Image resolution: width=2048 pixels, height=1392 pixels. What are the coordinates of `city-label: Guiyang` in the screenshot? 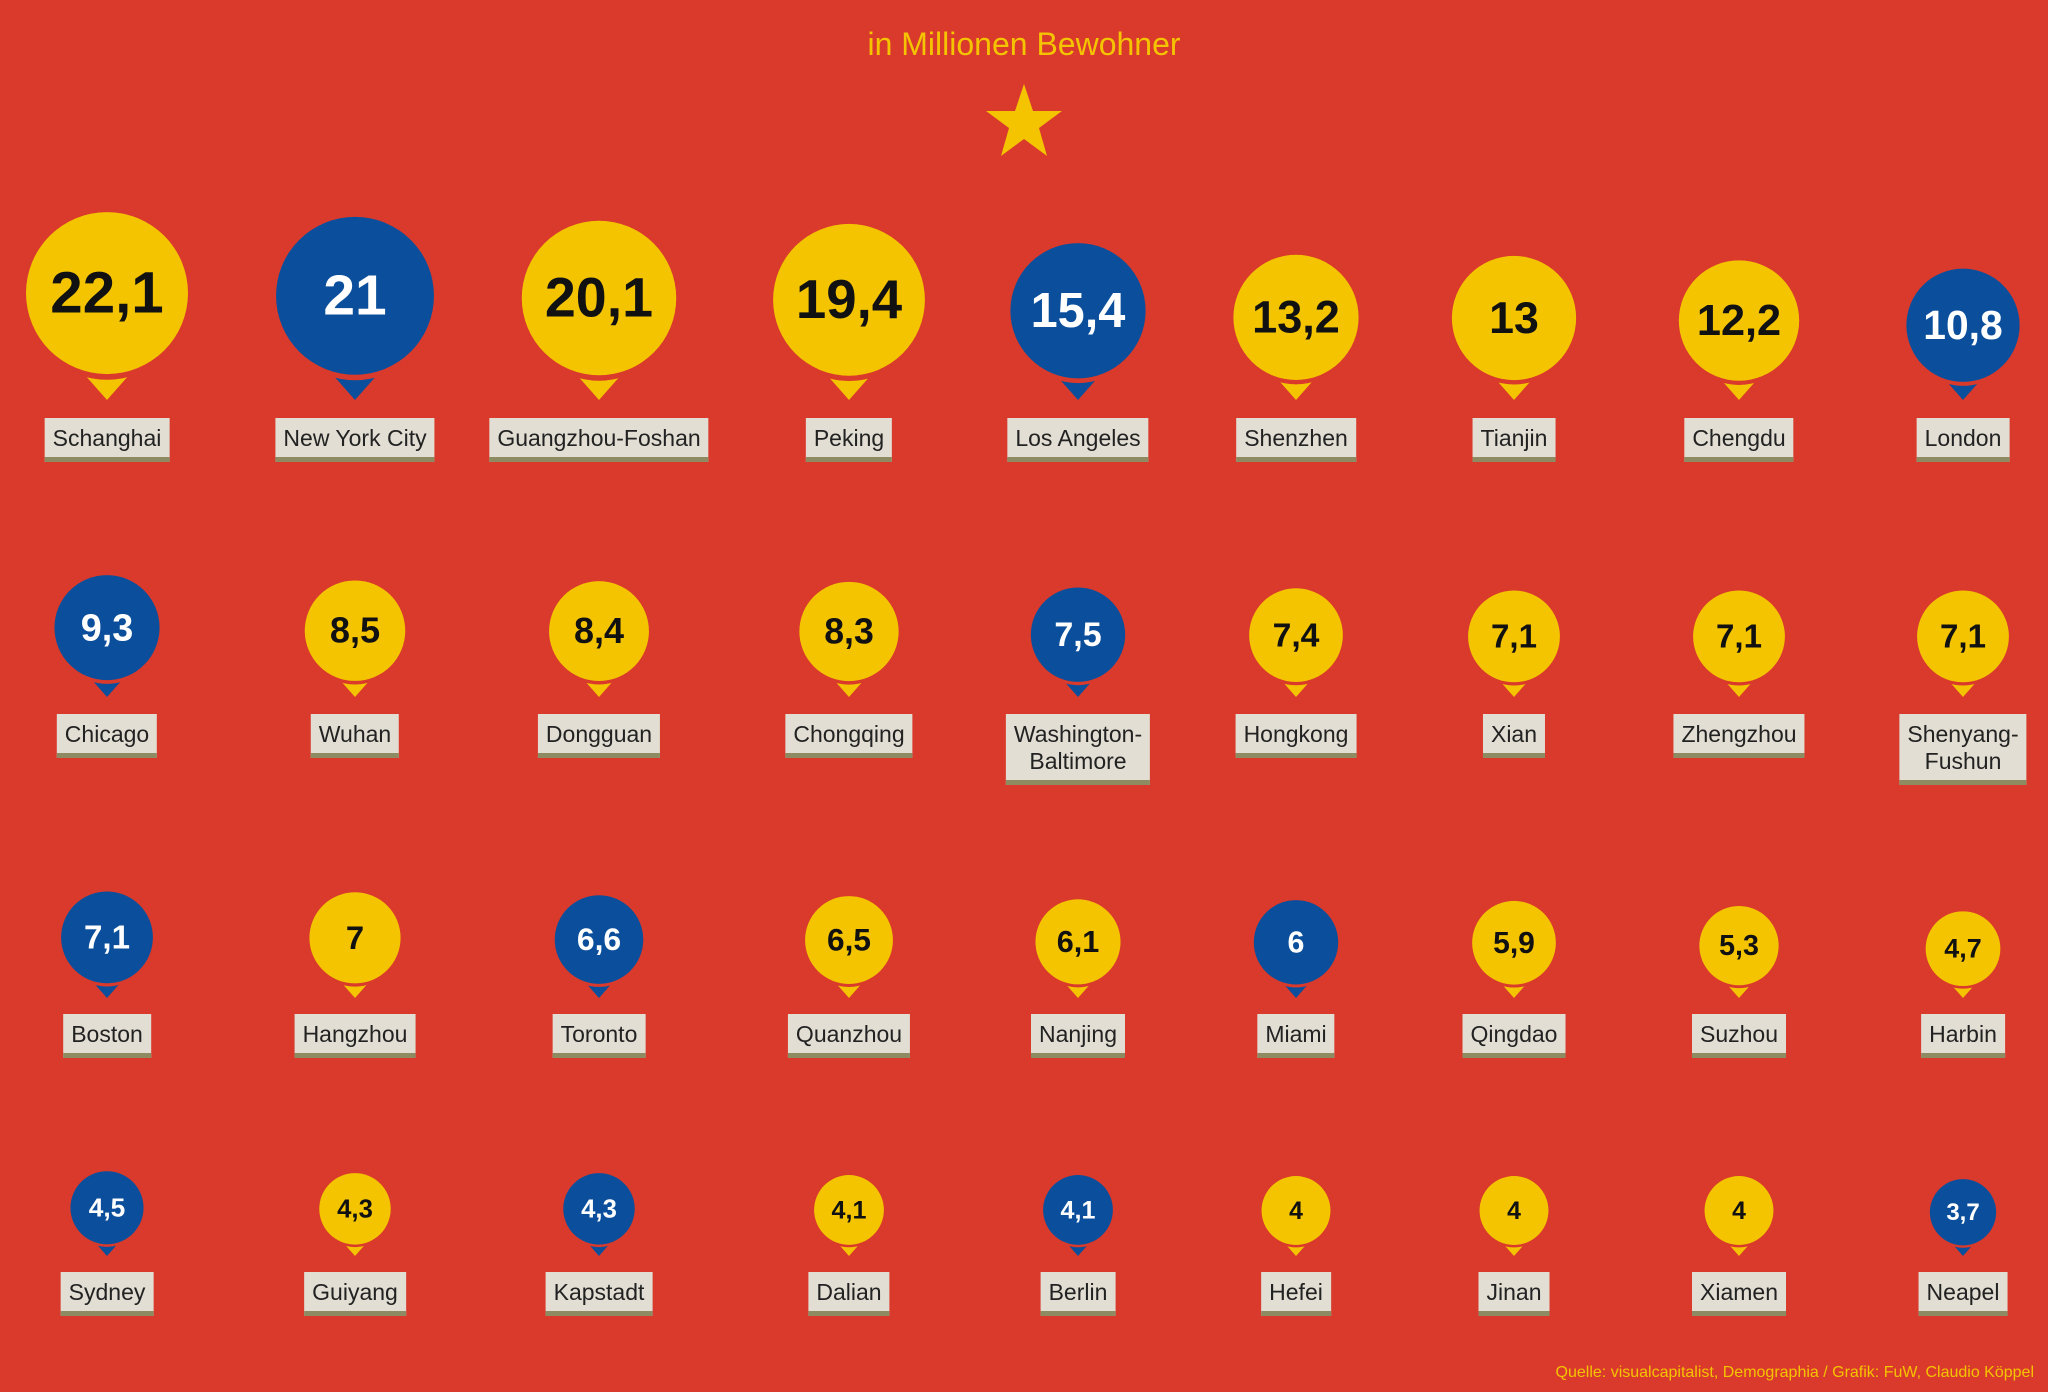 It's located at (355, 1294).